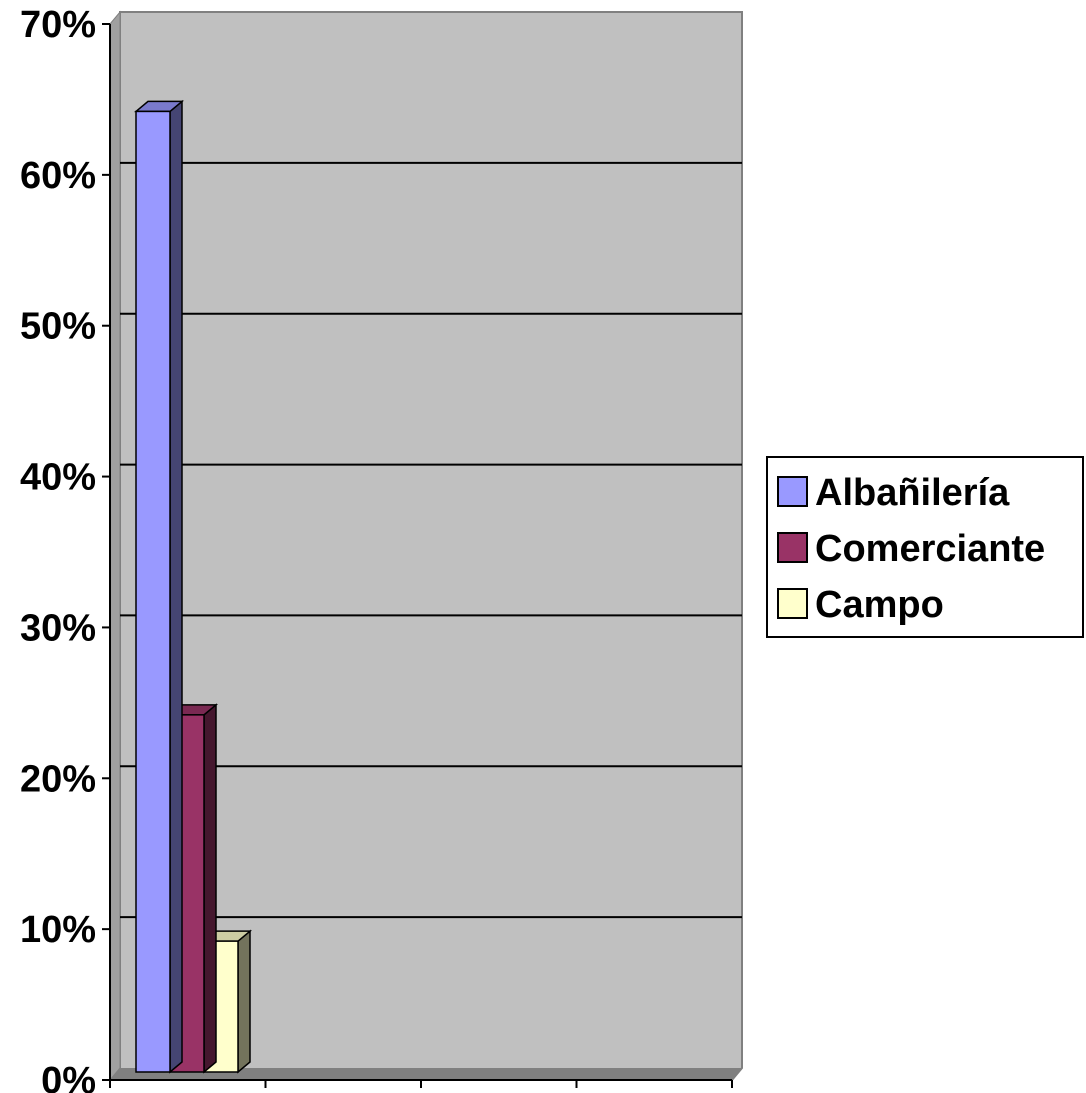 The height and width of the screenshot is (1093, 1086). Describe the element at coordinates (930, 549) in the screenshot. I see `legend-label: Comerciante` at that location.